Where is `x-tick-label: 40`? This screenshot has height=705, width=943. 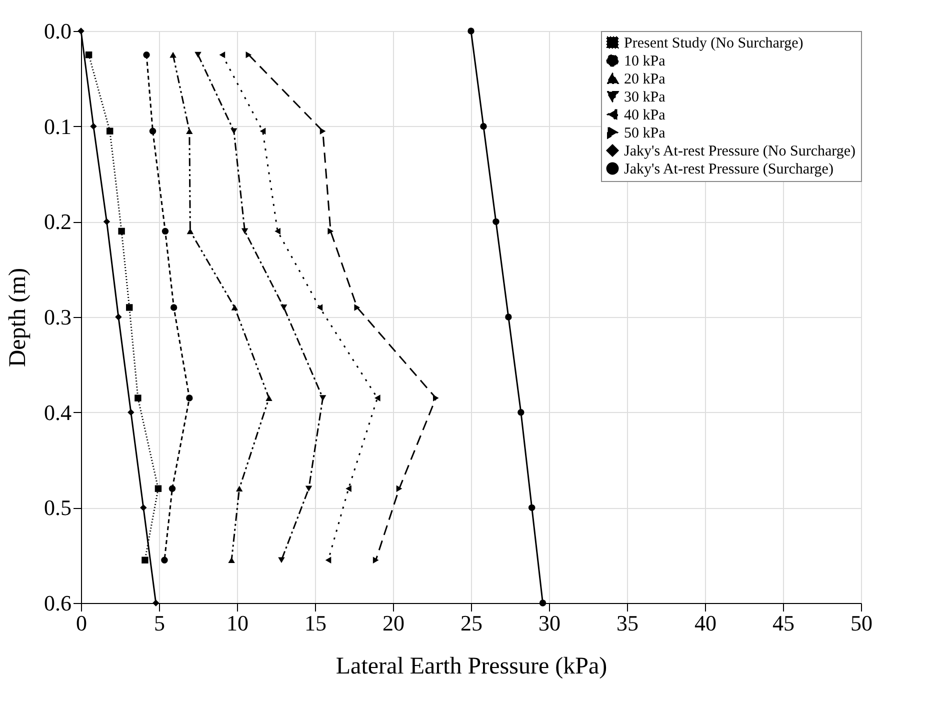 x-tick-label: 40 is located at coordinates (705, 623).